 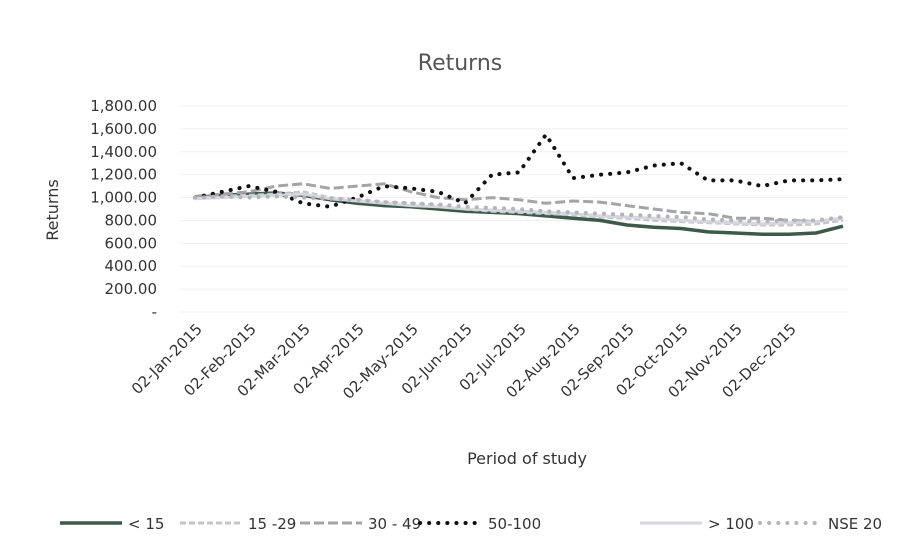 I want to click on y-tick-label: 1,400.00, so click(x=123, y=152).